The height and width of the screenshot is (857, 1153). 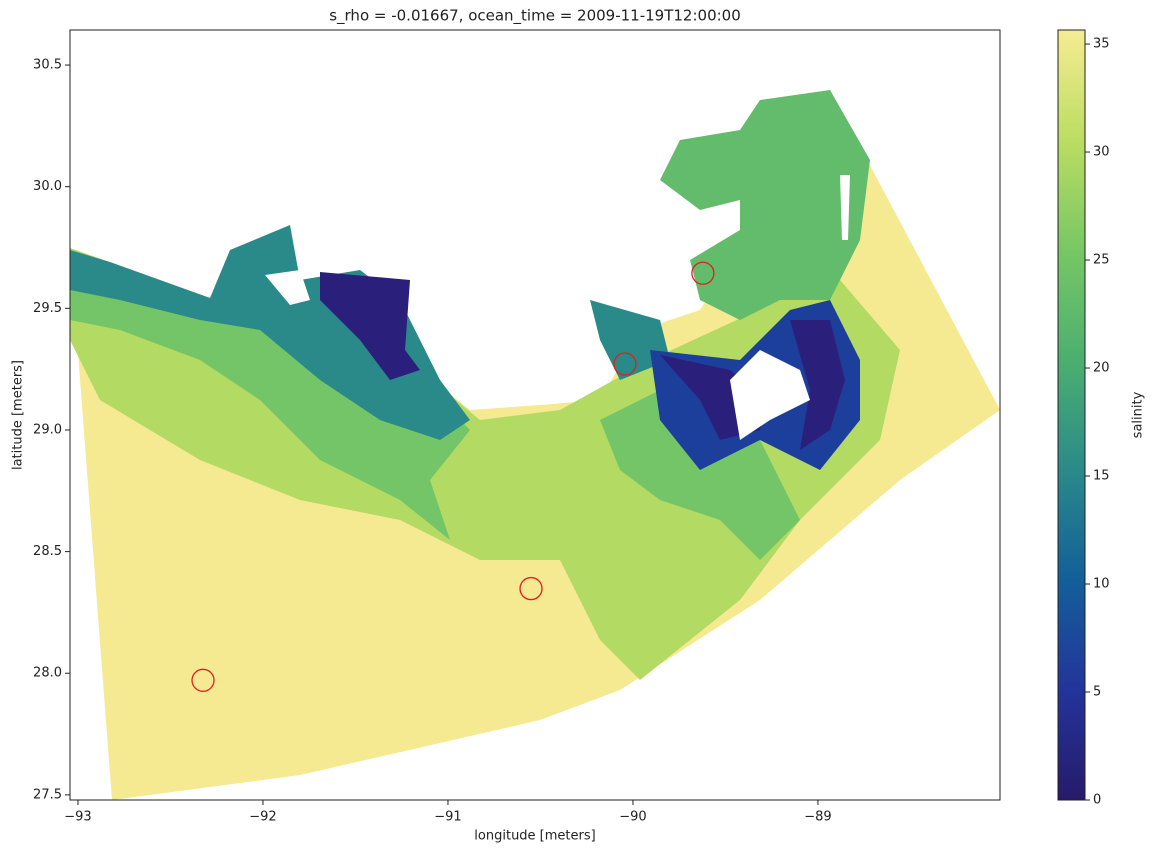 What do you see at coordinates (47, 186) in the screenshot?
I see `y-tick-label: 30.0` at bounding box center [47, 186].